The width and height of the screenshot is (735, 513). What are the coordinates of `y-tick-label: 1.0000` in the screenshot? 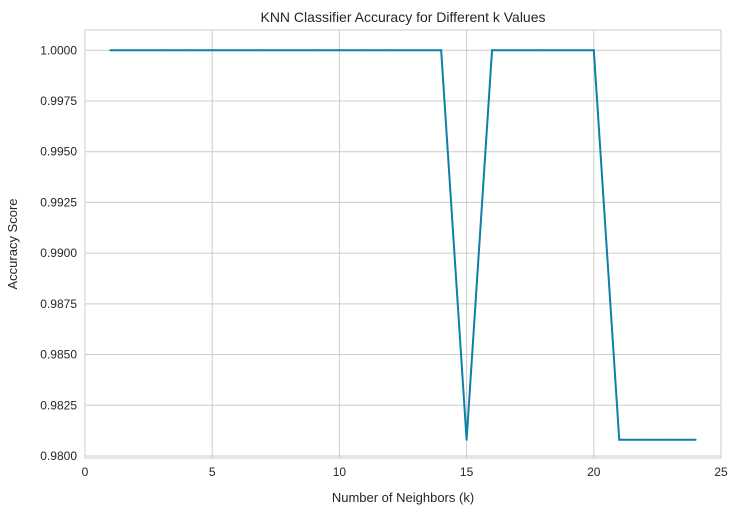 It's located at (58, 50).